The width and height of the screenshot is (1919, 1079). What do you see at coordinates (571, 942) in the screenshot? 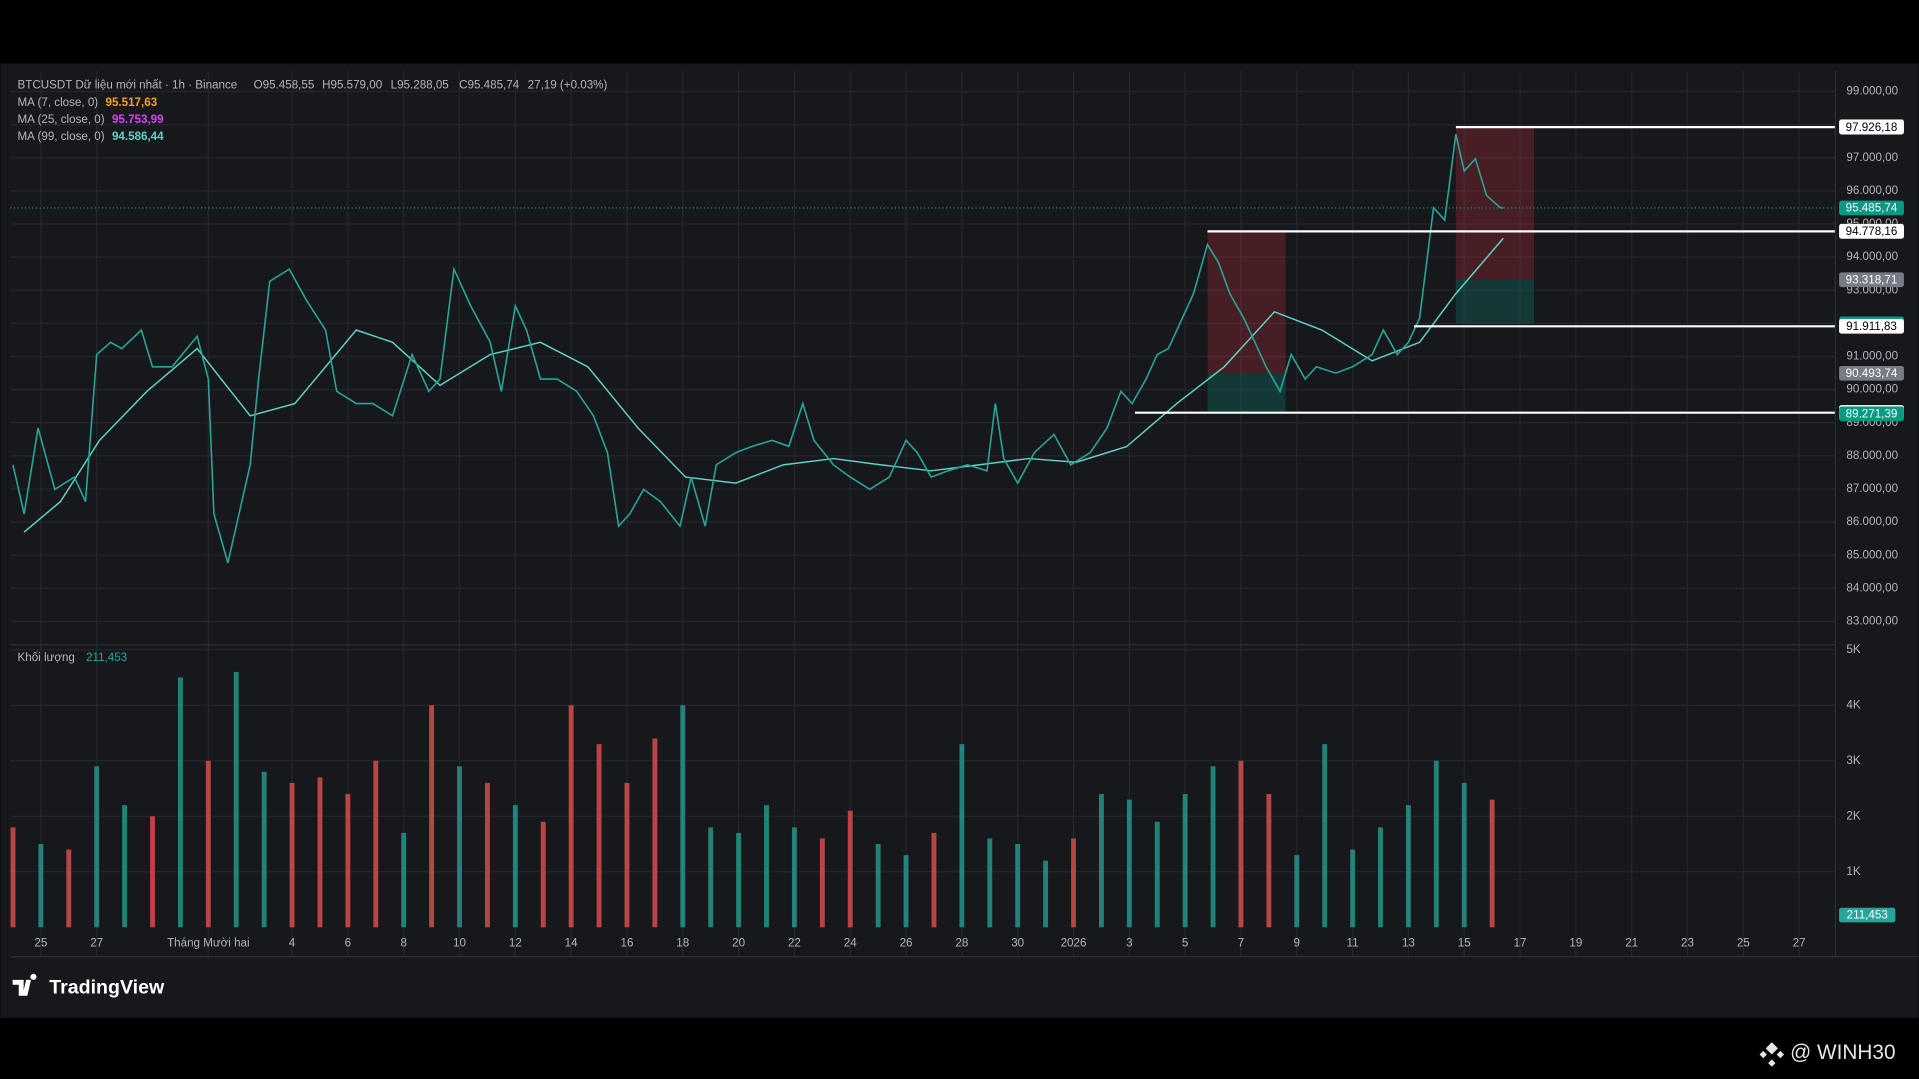
I see `x-tick-label: 14` at bounding box center [571, 942].